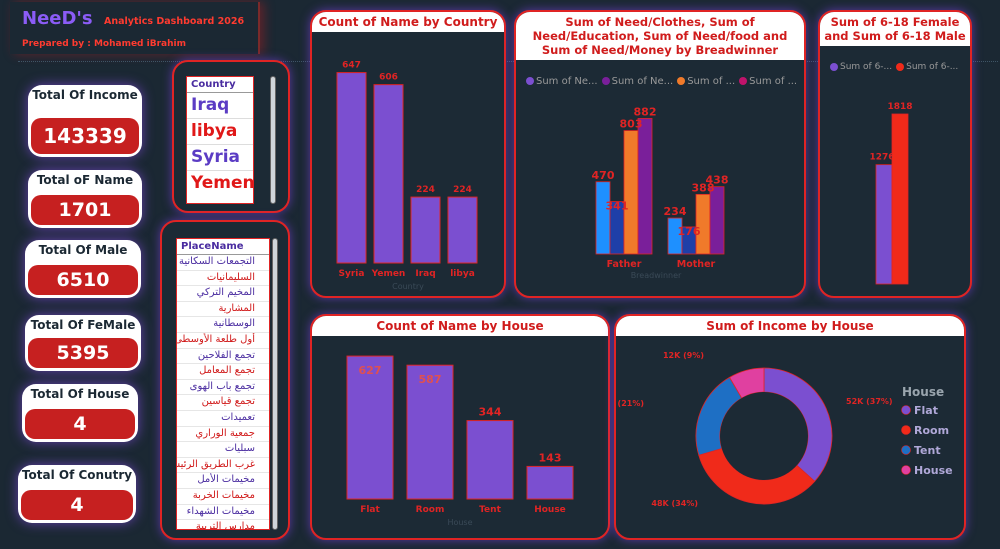 This screenshot has height=549, width=1000. I want to click on country-slicer-panel: Country Iraq libya Syria Yemen, so click(231, 136).